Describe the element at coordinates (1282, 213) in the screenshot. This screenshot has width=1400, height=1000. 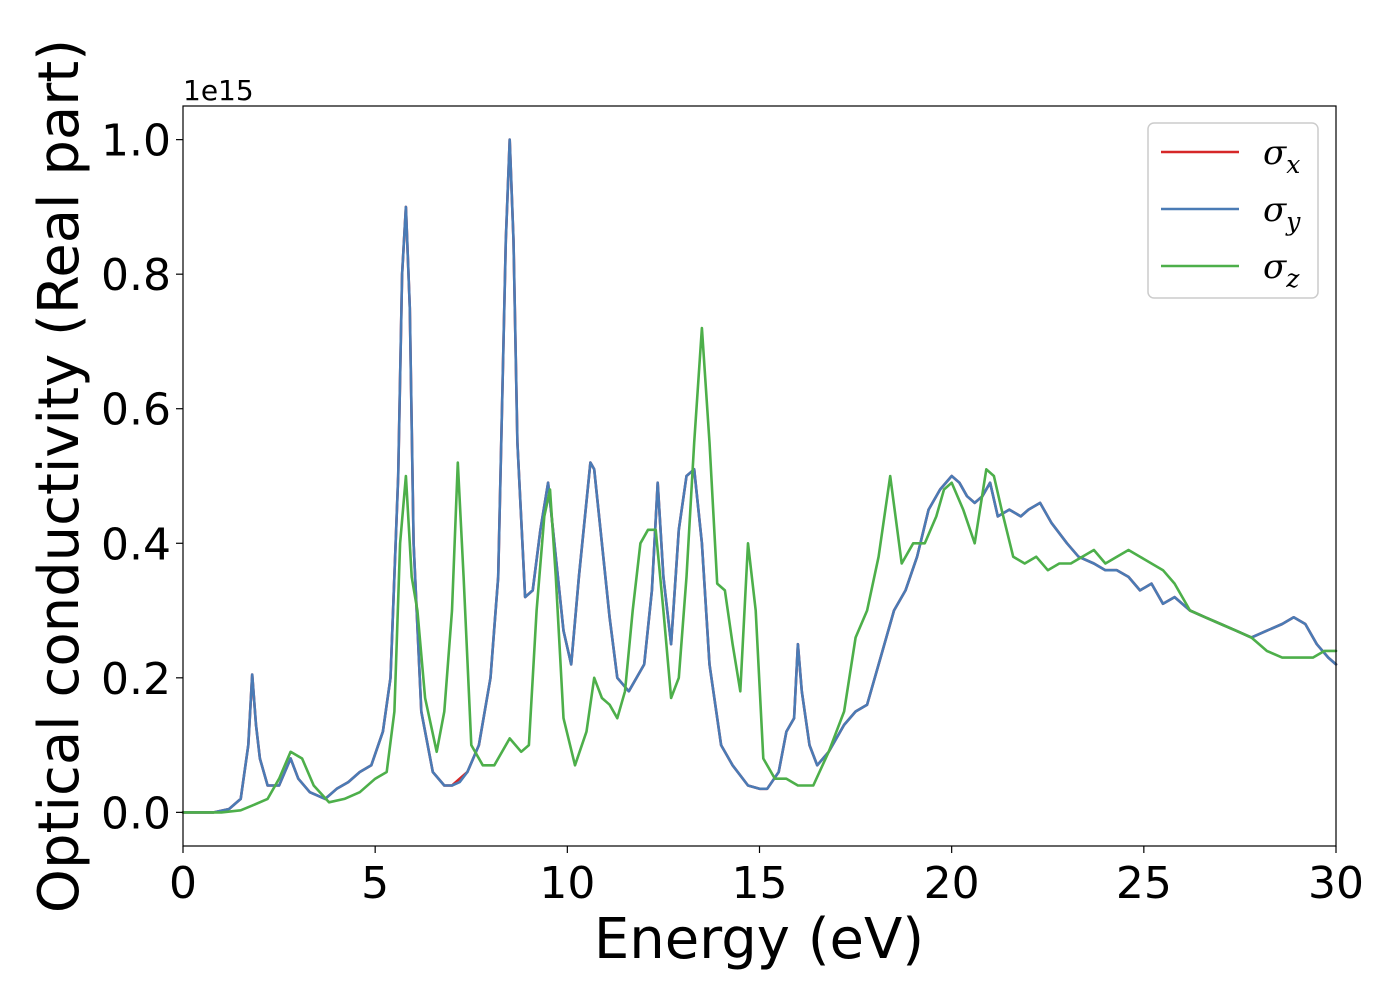
I see `legend-label-y: σy` at that location.